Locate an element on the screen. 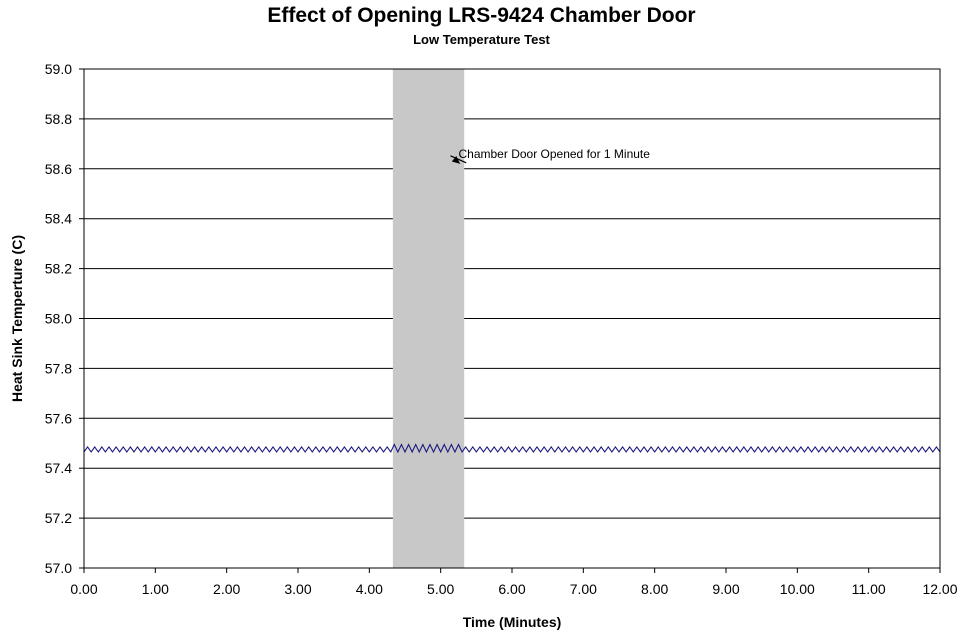 This screenshot has width=963, height=630. x-tick-label: 0.00 is located at coordinates (83, 589).